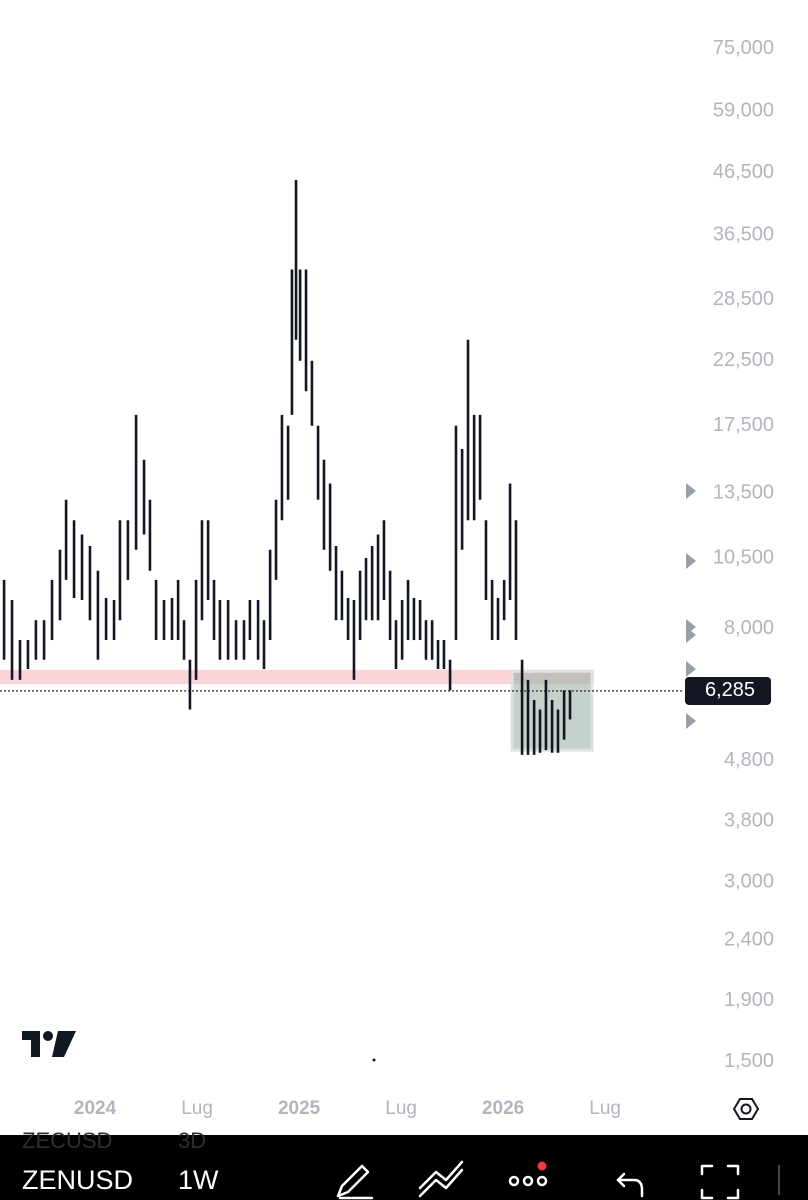 This screenshot has width=808, height=1200. What do you see at coordinates (297, 677) in the screenshot?
I see `highlight-band` at bounding box center [297, 677].